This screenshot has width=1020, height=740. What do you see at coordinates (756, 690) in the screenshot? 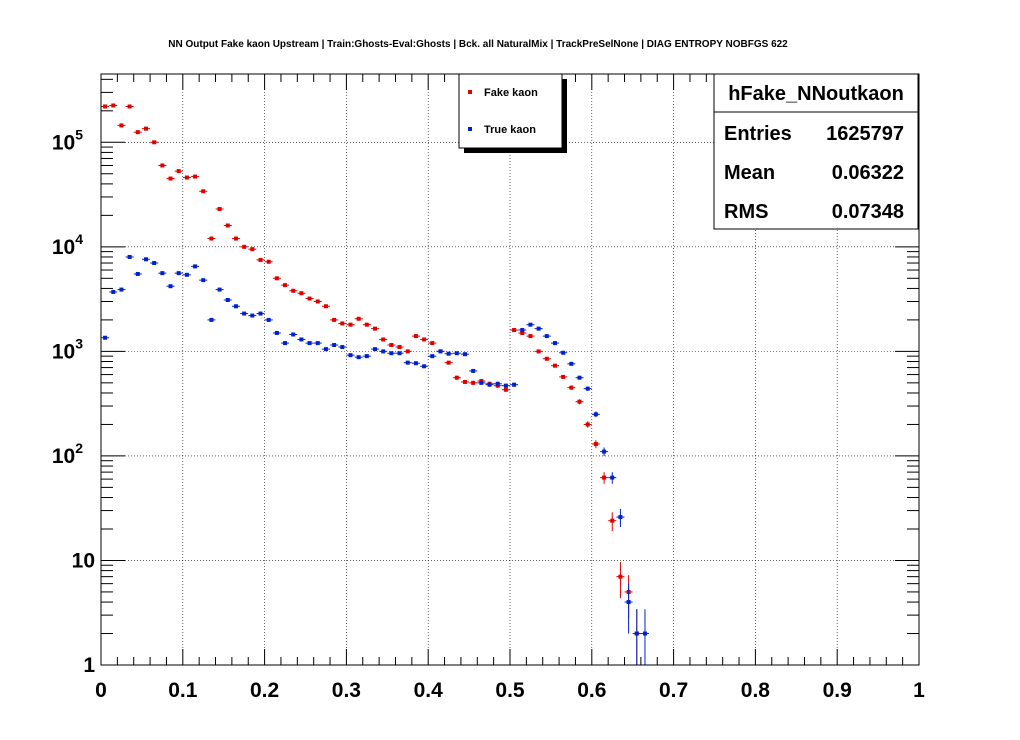
I see `x-tick-label: 0.8` at bounding box center [756, 690].